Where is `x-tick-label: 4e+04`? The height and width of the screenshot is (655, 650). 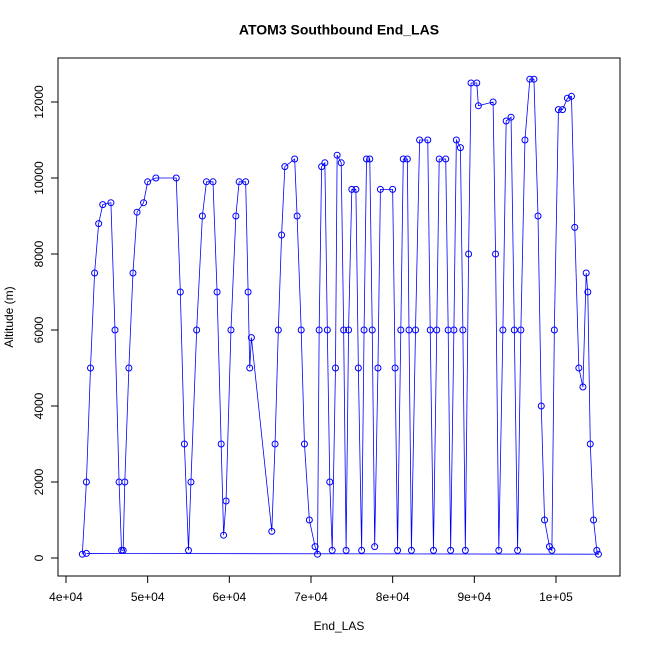 x-tick-label: 4e+04 is located at coordinates (66, 597).